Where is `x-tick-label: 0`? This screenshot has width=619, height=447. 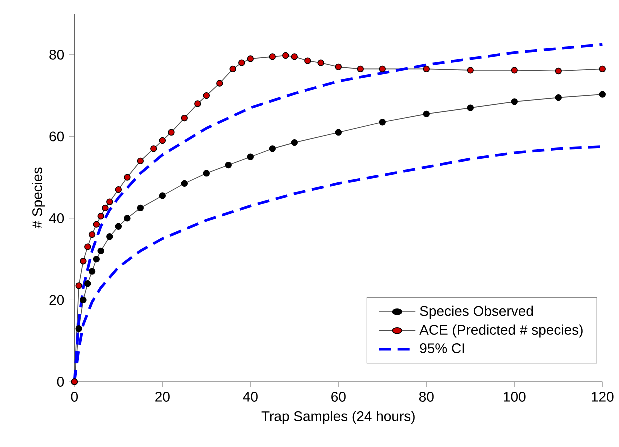 x-tick-label: 0 is located at coordinates (74, 397).